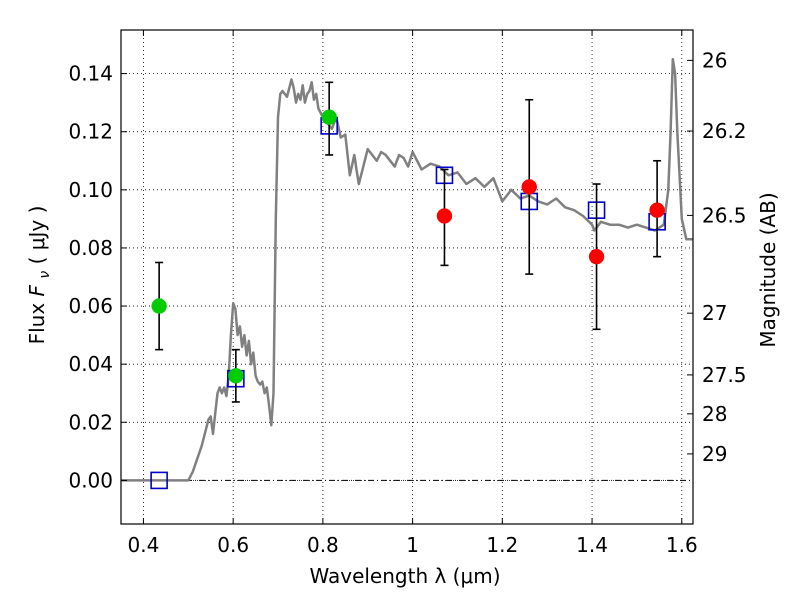 Image resolution: width=800 pixels, height=600 pixels. I want to click on y-axis-title-suffix: ( μJy ), so click(37, 235).